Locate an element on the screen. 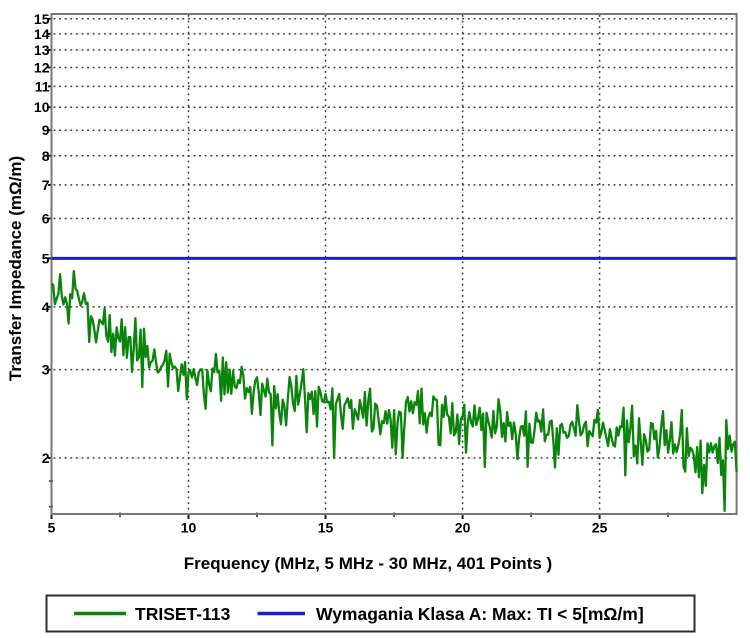 The image size is (750, 638). svg-text: 14 is located at coordinates (42, 34).